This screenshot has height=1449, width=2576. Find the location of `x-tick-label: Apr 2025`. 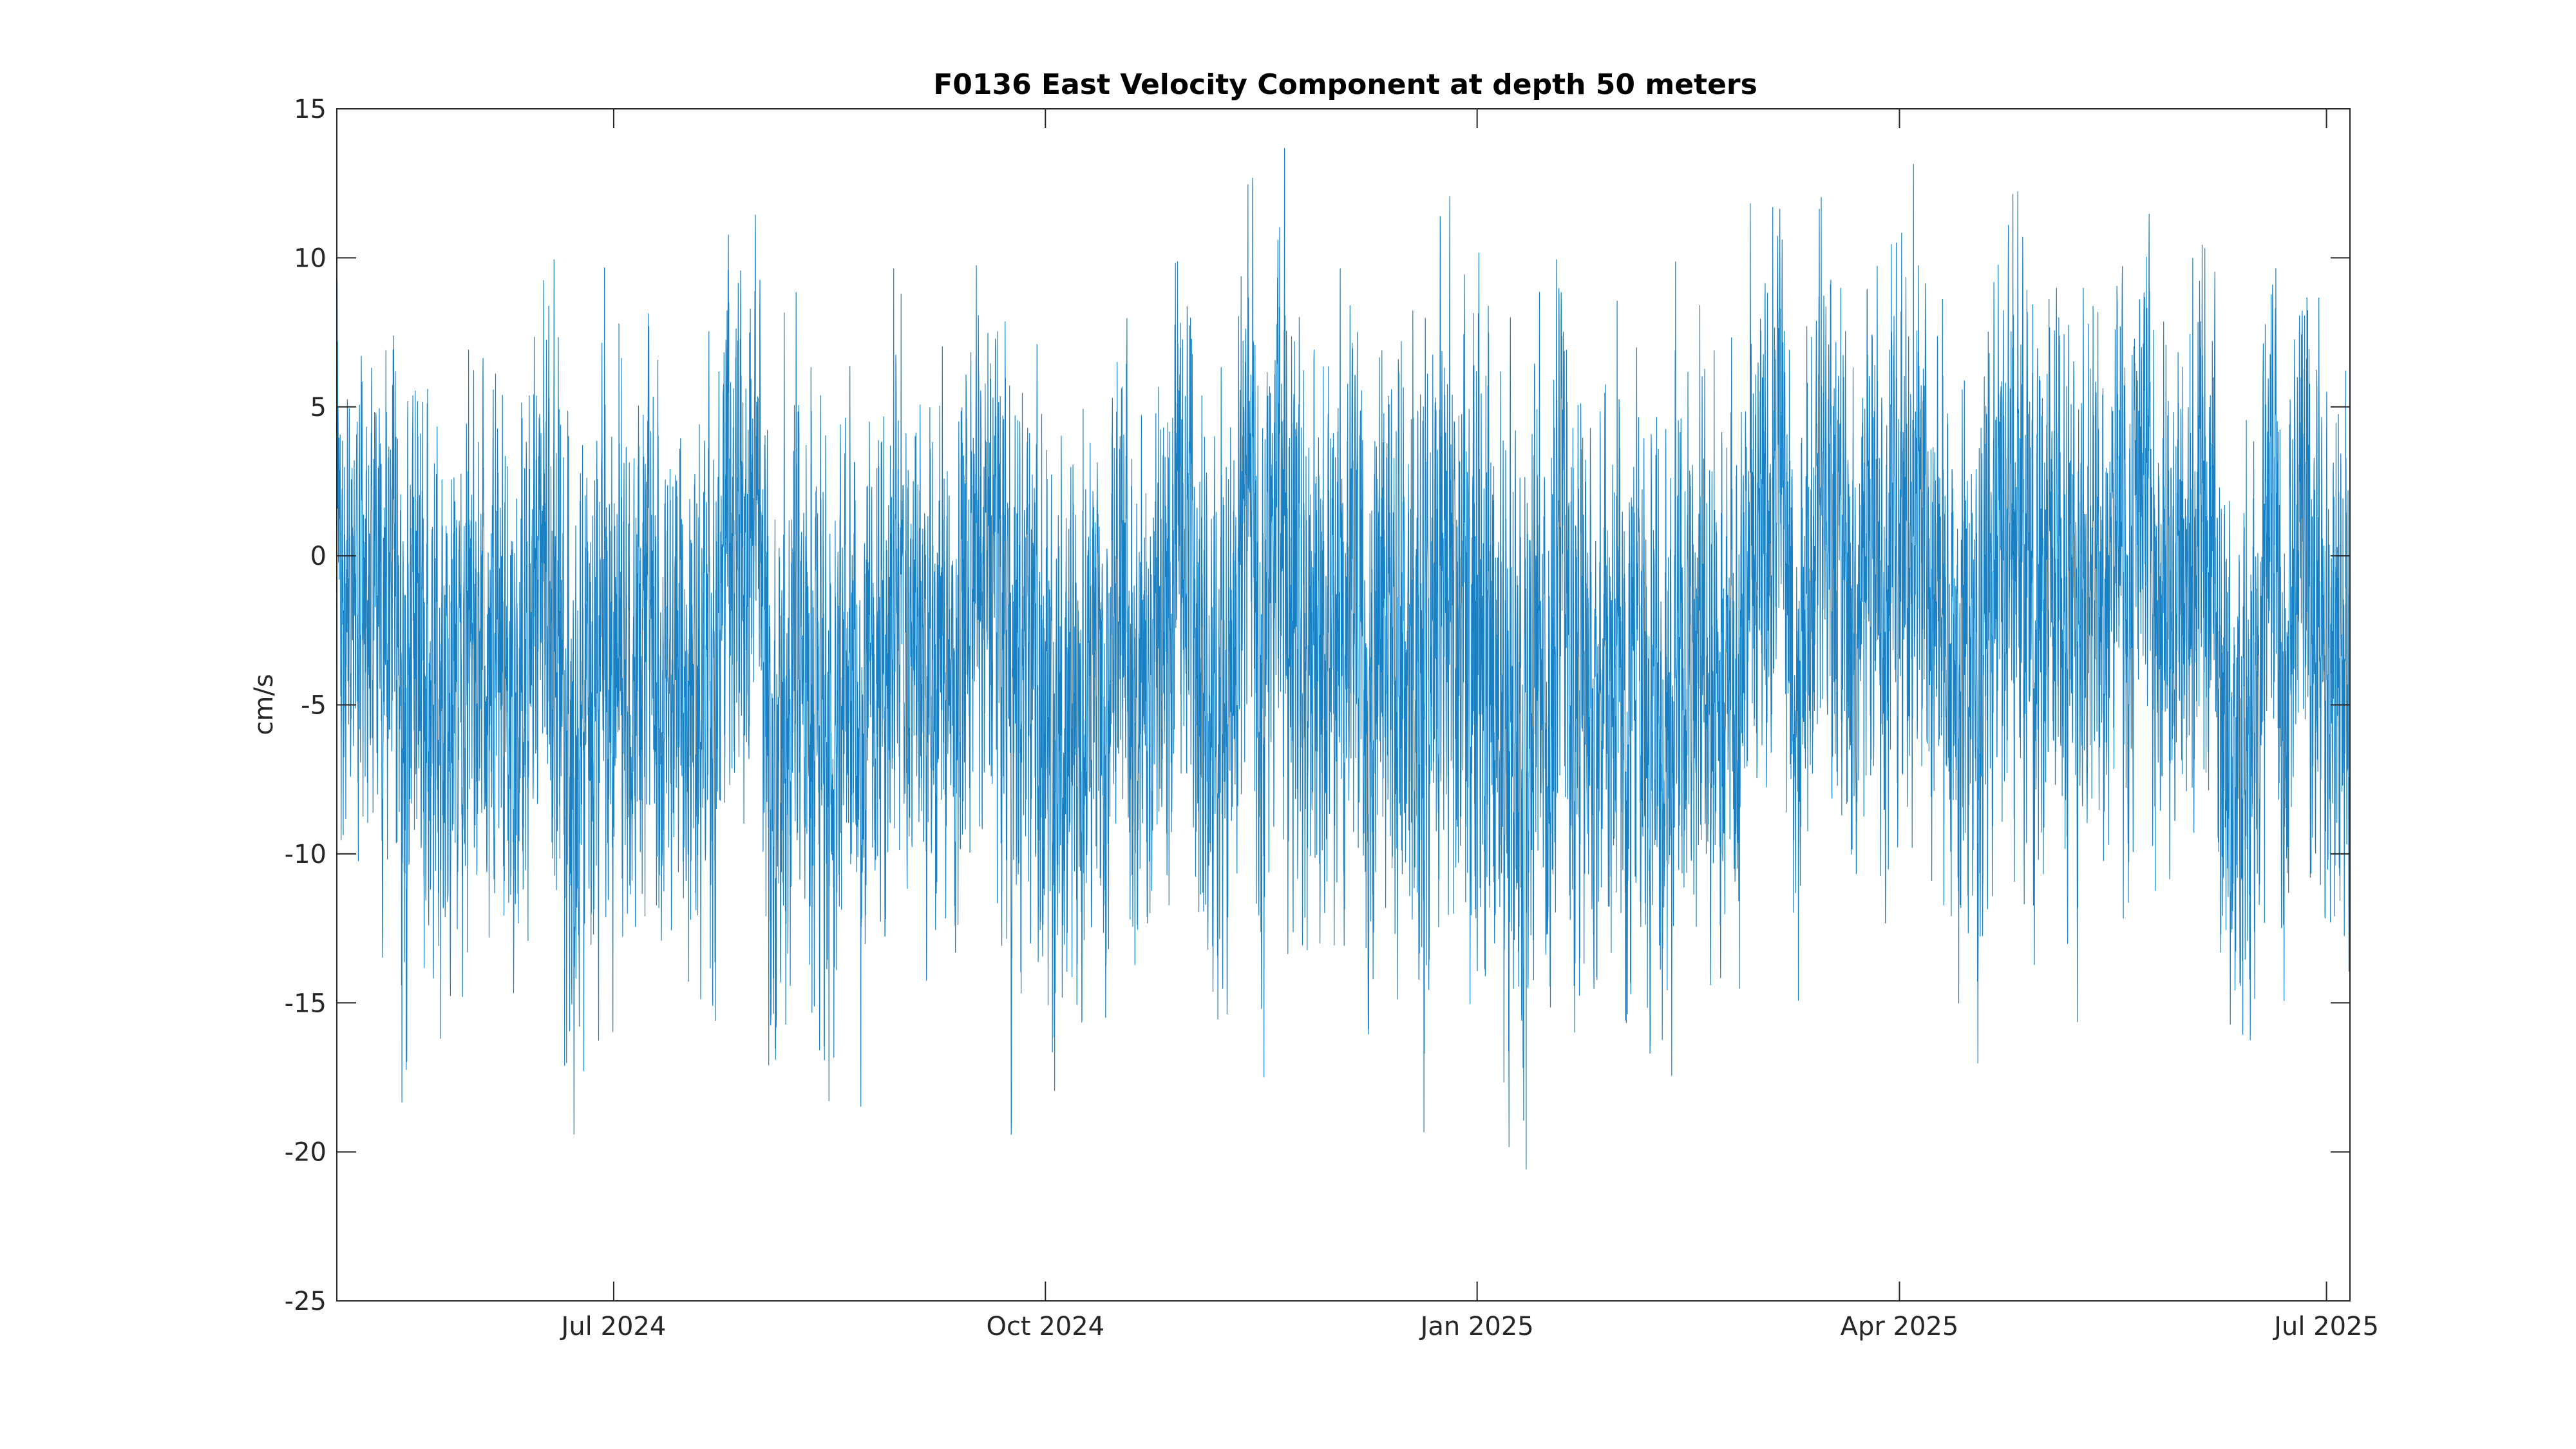

x-tick-label: Apr 2025 is located at coordinates (1900, 1326).